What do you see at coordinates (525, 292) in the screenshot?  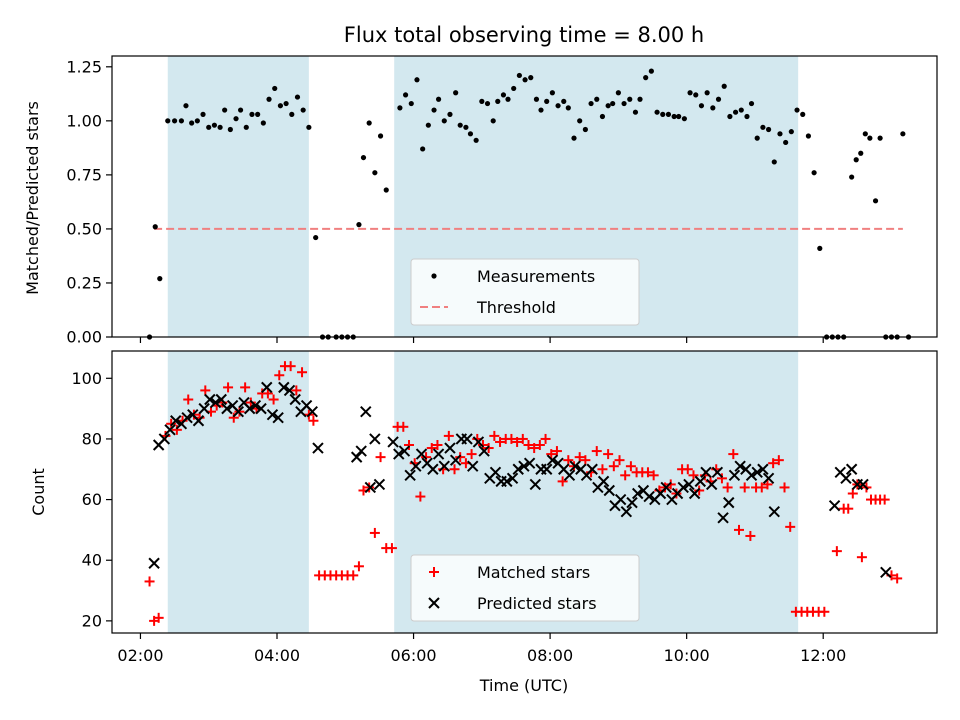 I see `legend-frame` at bounding box center [525, 292].